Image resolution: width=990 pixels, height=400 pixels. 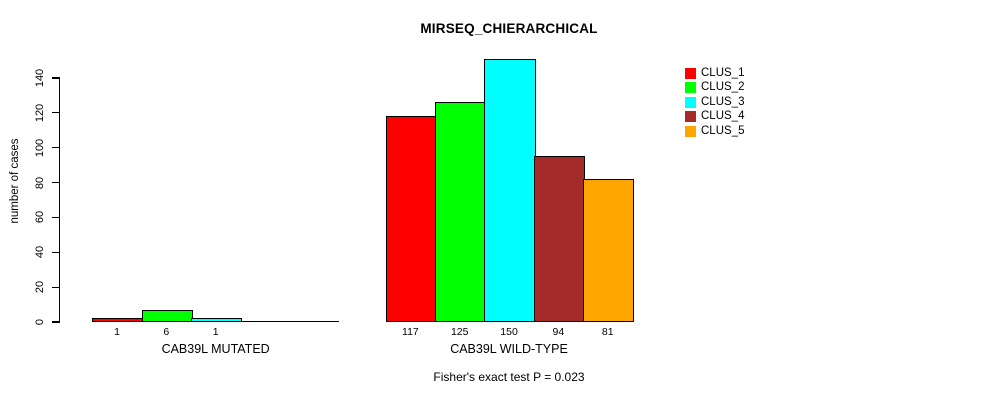 I want to click on y-tick-label: 20, so click(x=40, y=287).